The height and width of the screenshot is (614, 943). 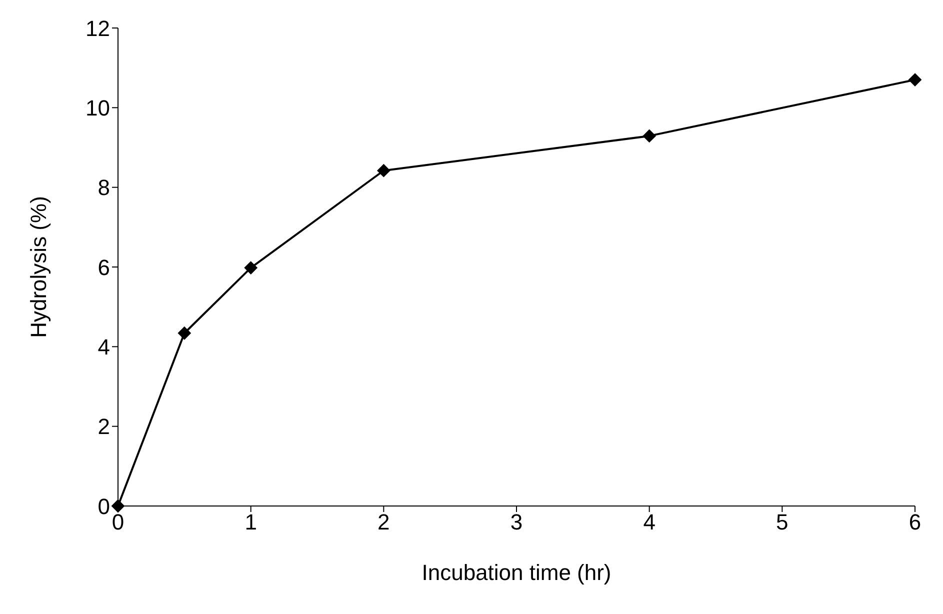 What do you see at coordinates (98, 107) in the screenshot?
I see `y-tick-label: 10` at bounding box center [98, 107].